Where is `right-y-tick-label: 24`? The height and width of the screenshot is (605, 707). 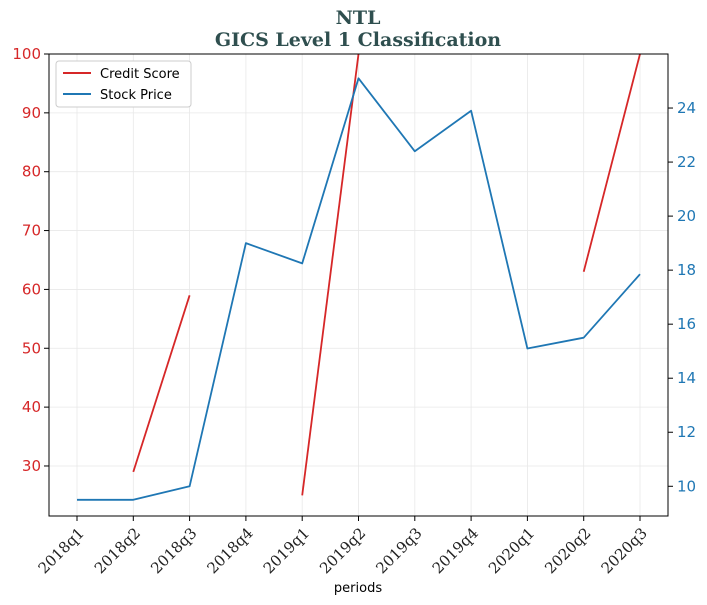
right-y-tick-label: 24 is located at coordinates (686, 108).